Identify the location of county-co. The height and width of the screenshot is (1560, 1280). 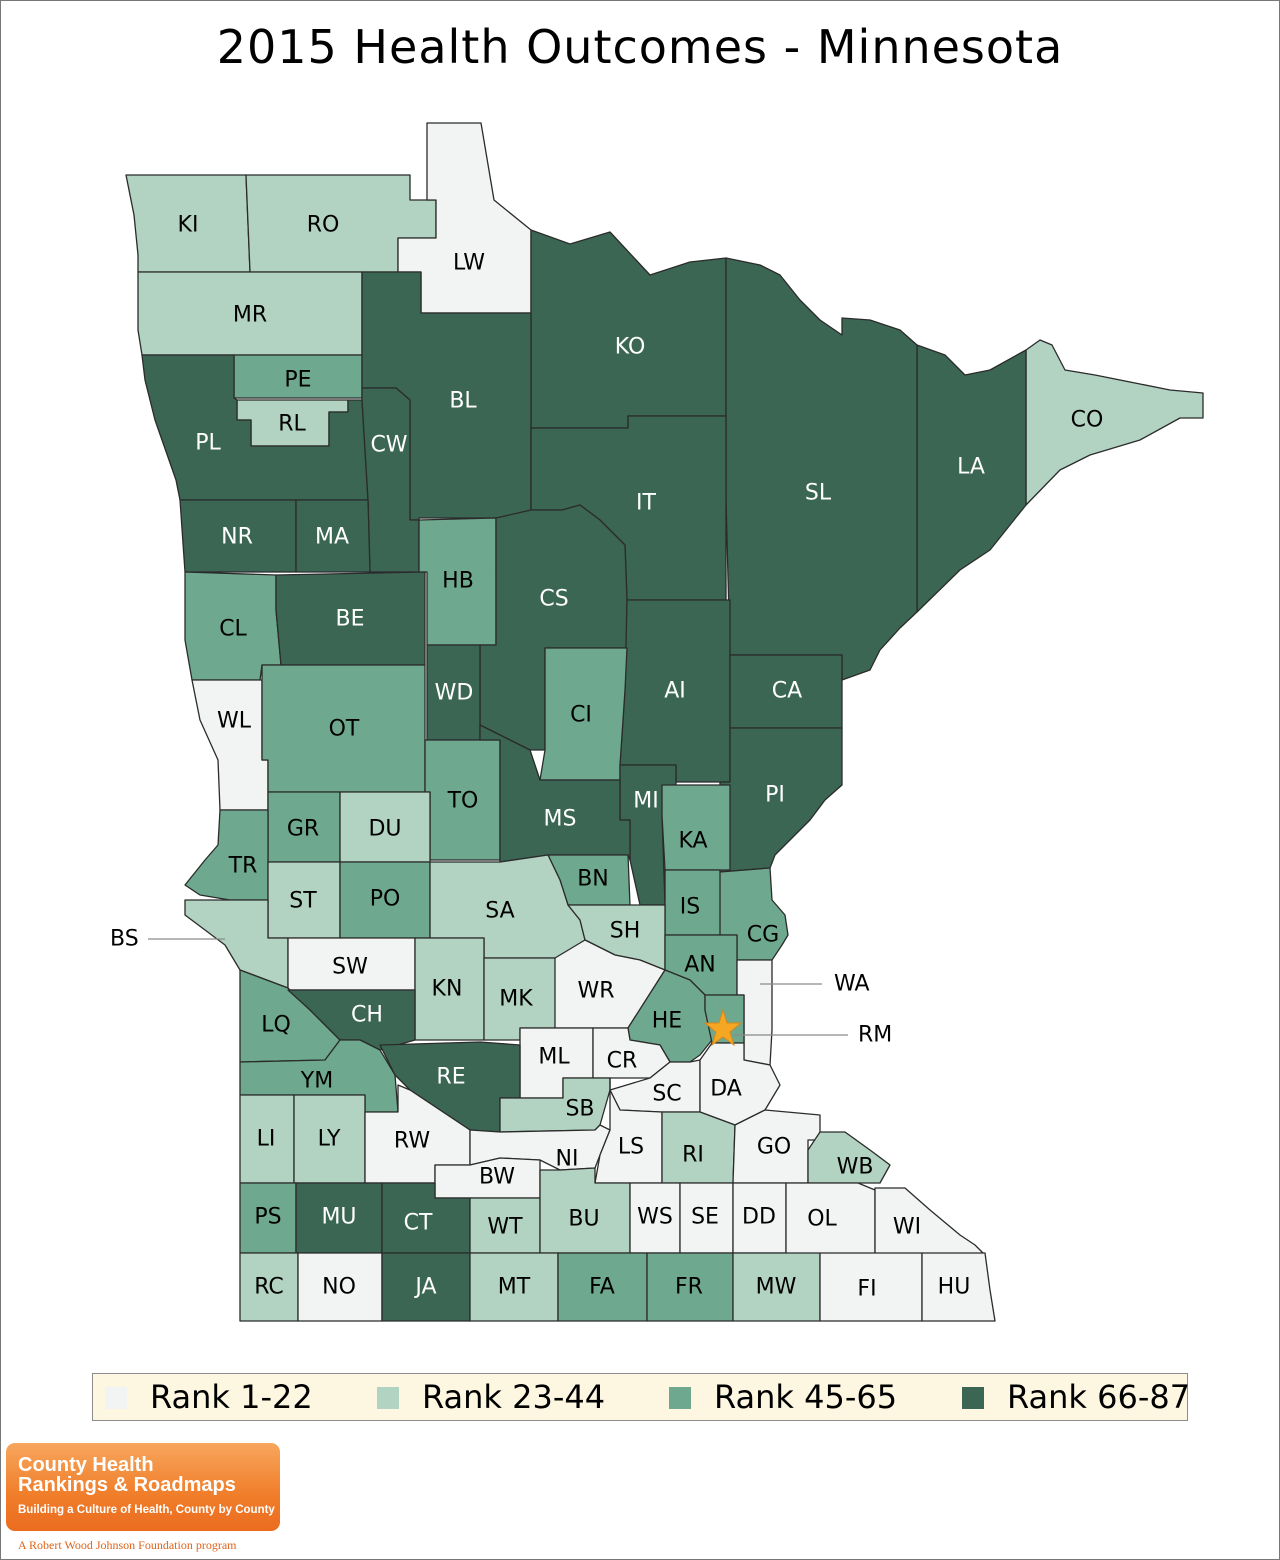
(1114, 422).